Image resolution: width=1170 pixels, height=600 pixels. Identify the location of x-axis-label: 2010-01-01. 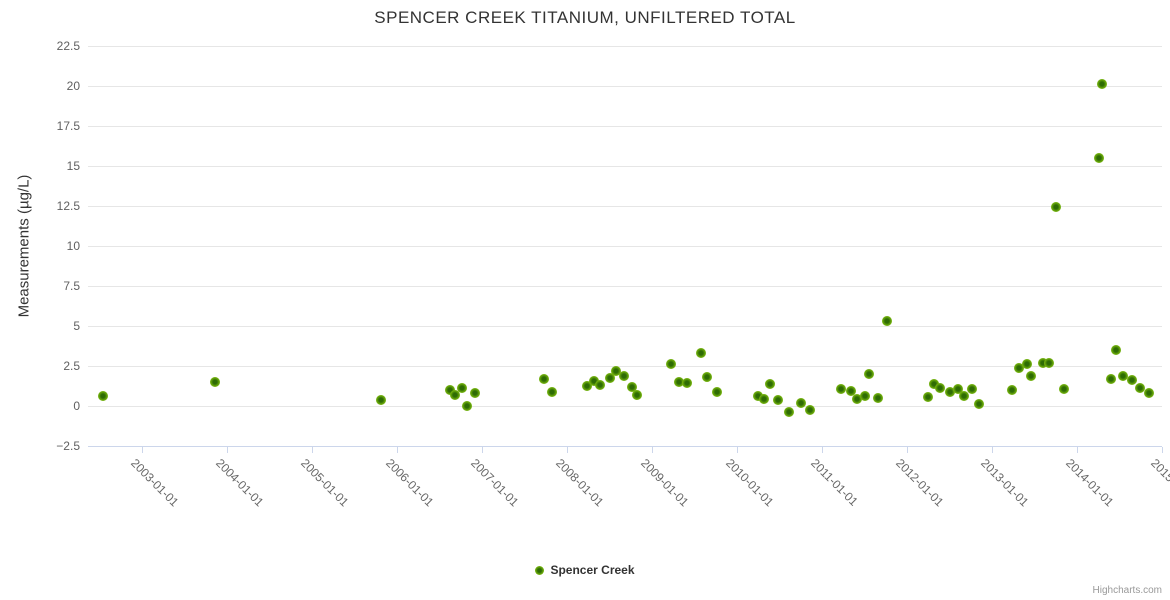
(750, 483).